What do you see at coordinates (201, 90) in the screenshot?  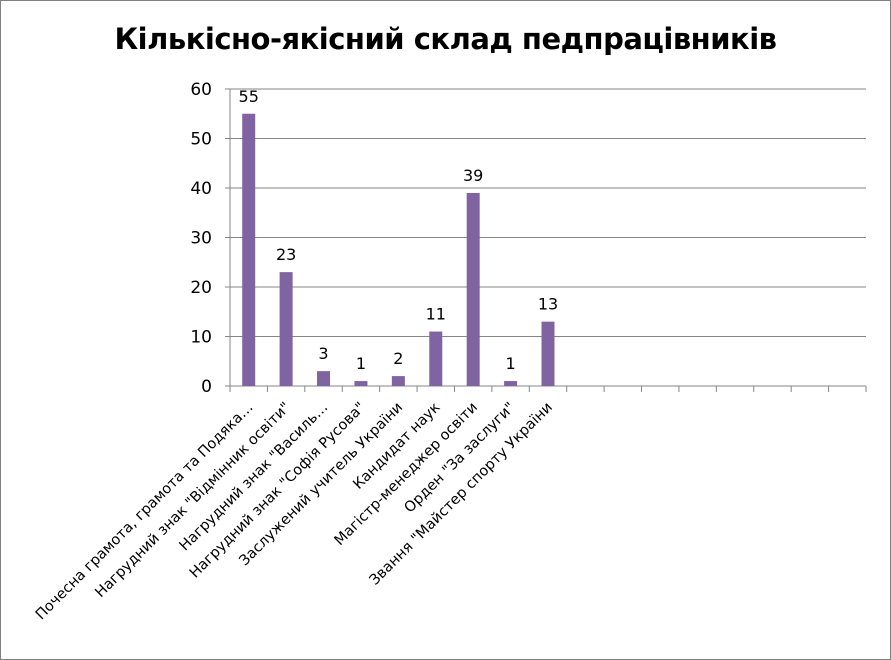 I see `y-tick-label: 60` at bounding box center [201, 90].